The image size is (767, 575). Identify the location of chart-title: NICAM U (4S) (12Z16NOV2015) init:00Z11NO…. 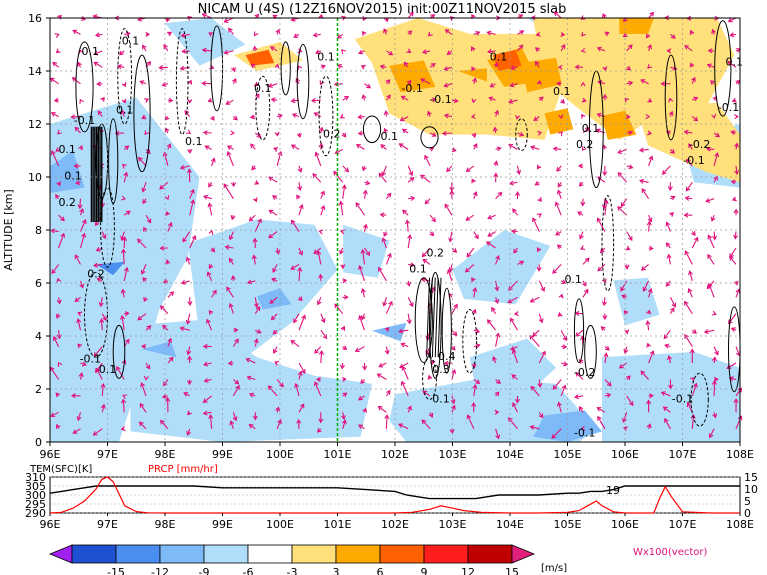
(382, 9).